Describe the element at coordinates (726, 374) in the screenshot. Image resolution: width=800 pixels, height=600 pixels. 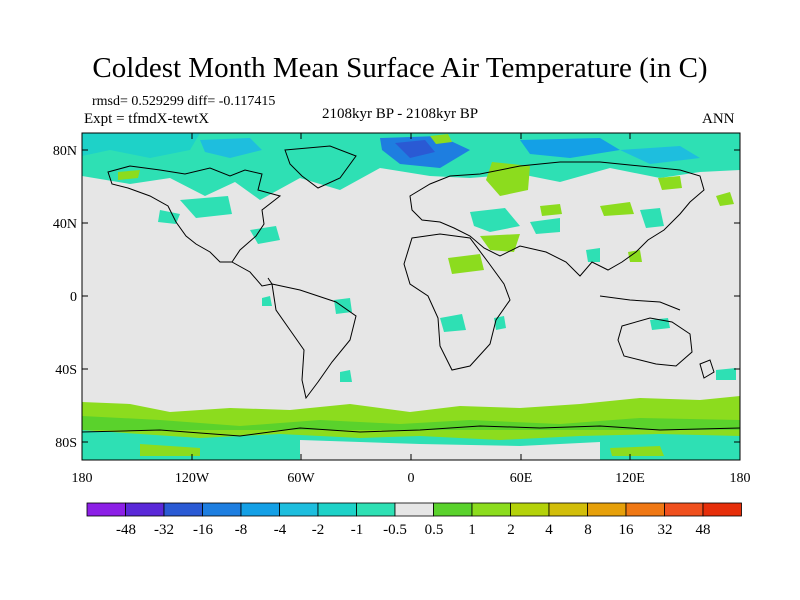
I see `cool-tasman-patch` at that location.